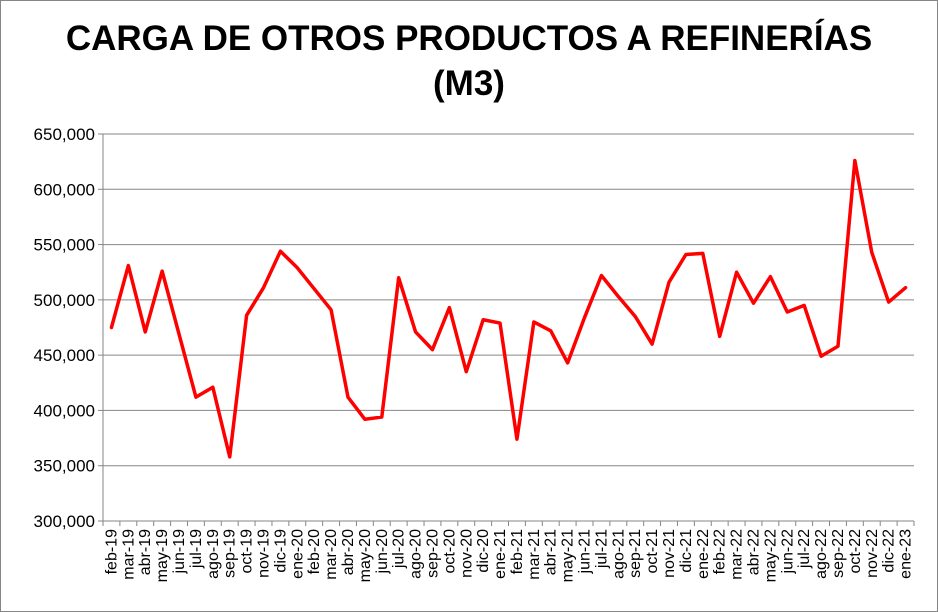 The image size is (938, 612). What do you see at coordinates (601, 549) in the screenshot?
I see `x-tick-label: jul-21` at bounding box center [601, 549].